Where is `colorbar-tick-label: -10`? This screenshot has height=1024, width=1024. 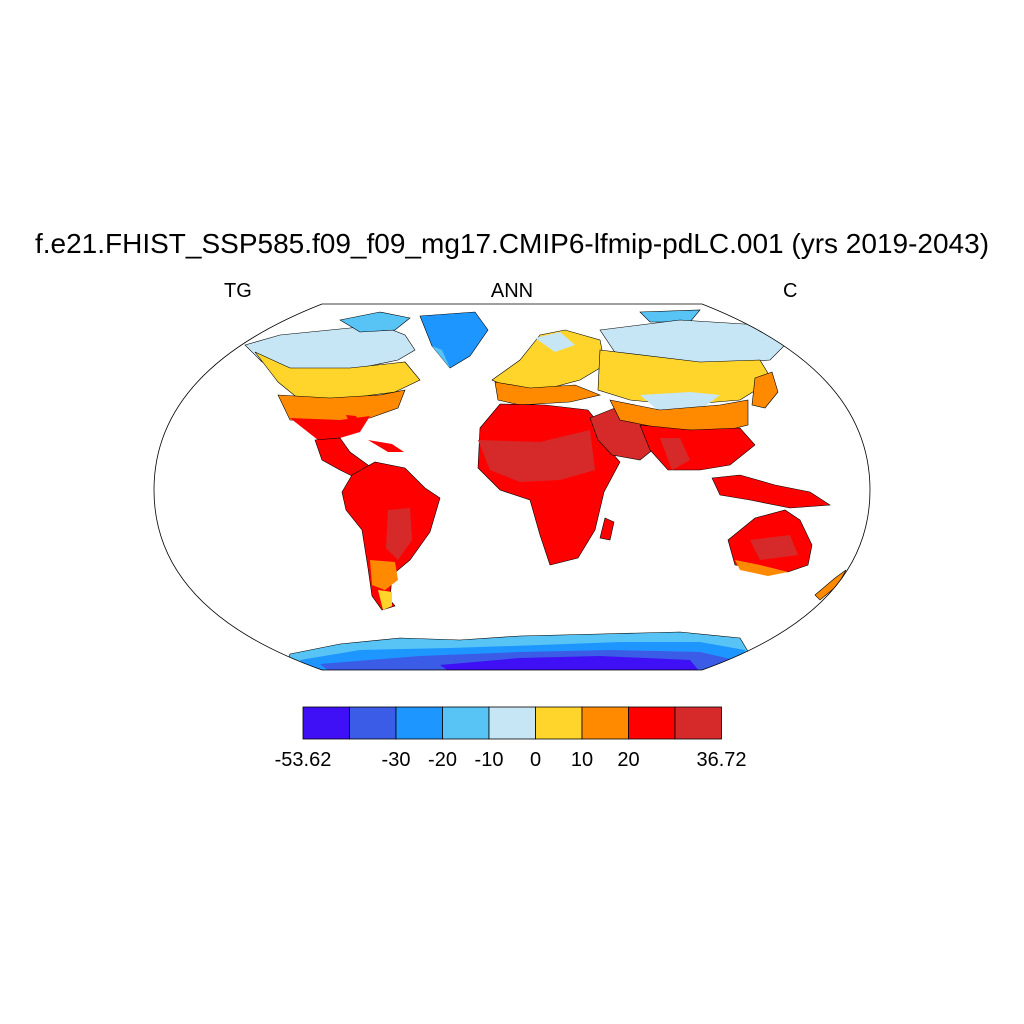 colorbar-tick-label: -10 is located at coordinates (489, 760).